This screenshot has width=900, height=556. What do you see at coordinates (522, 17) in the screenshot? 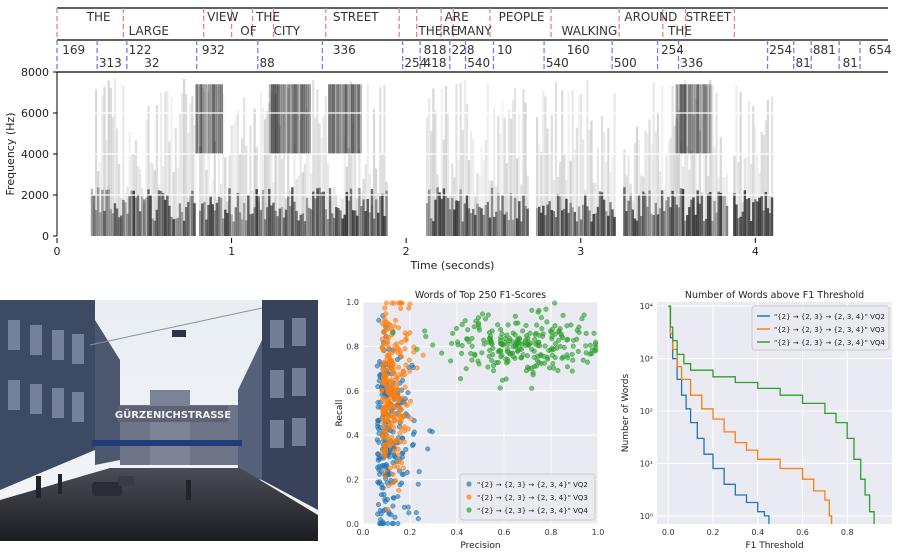
I see `word-label: PEOPLE` at bounding box center [522, 17].